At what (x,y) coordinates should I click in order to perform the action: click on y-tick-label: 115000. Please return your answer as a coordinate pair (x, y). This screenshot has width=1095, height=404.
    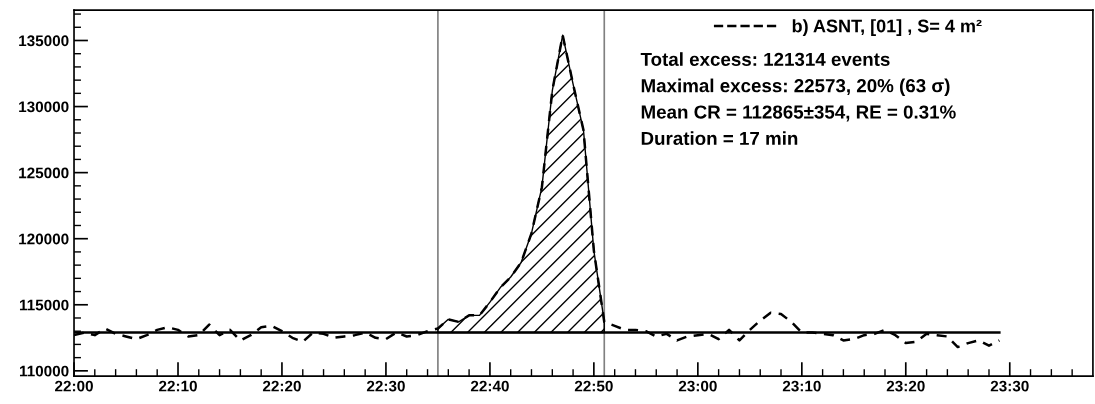
    Looking at the image, I should click on (44, 305).